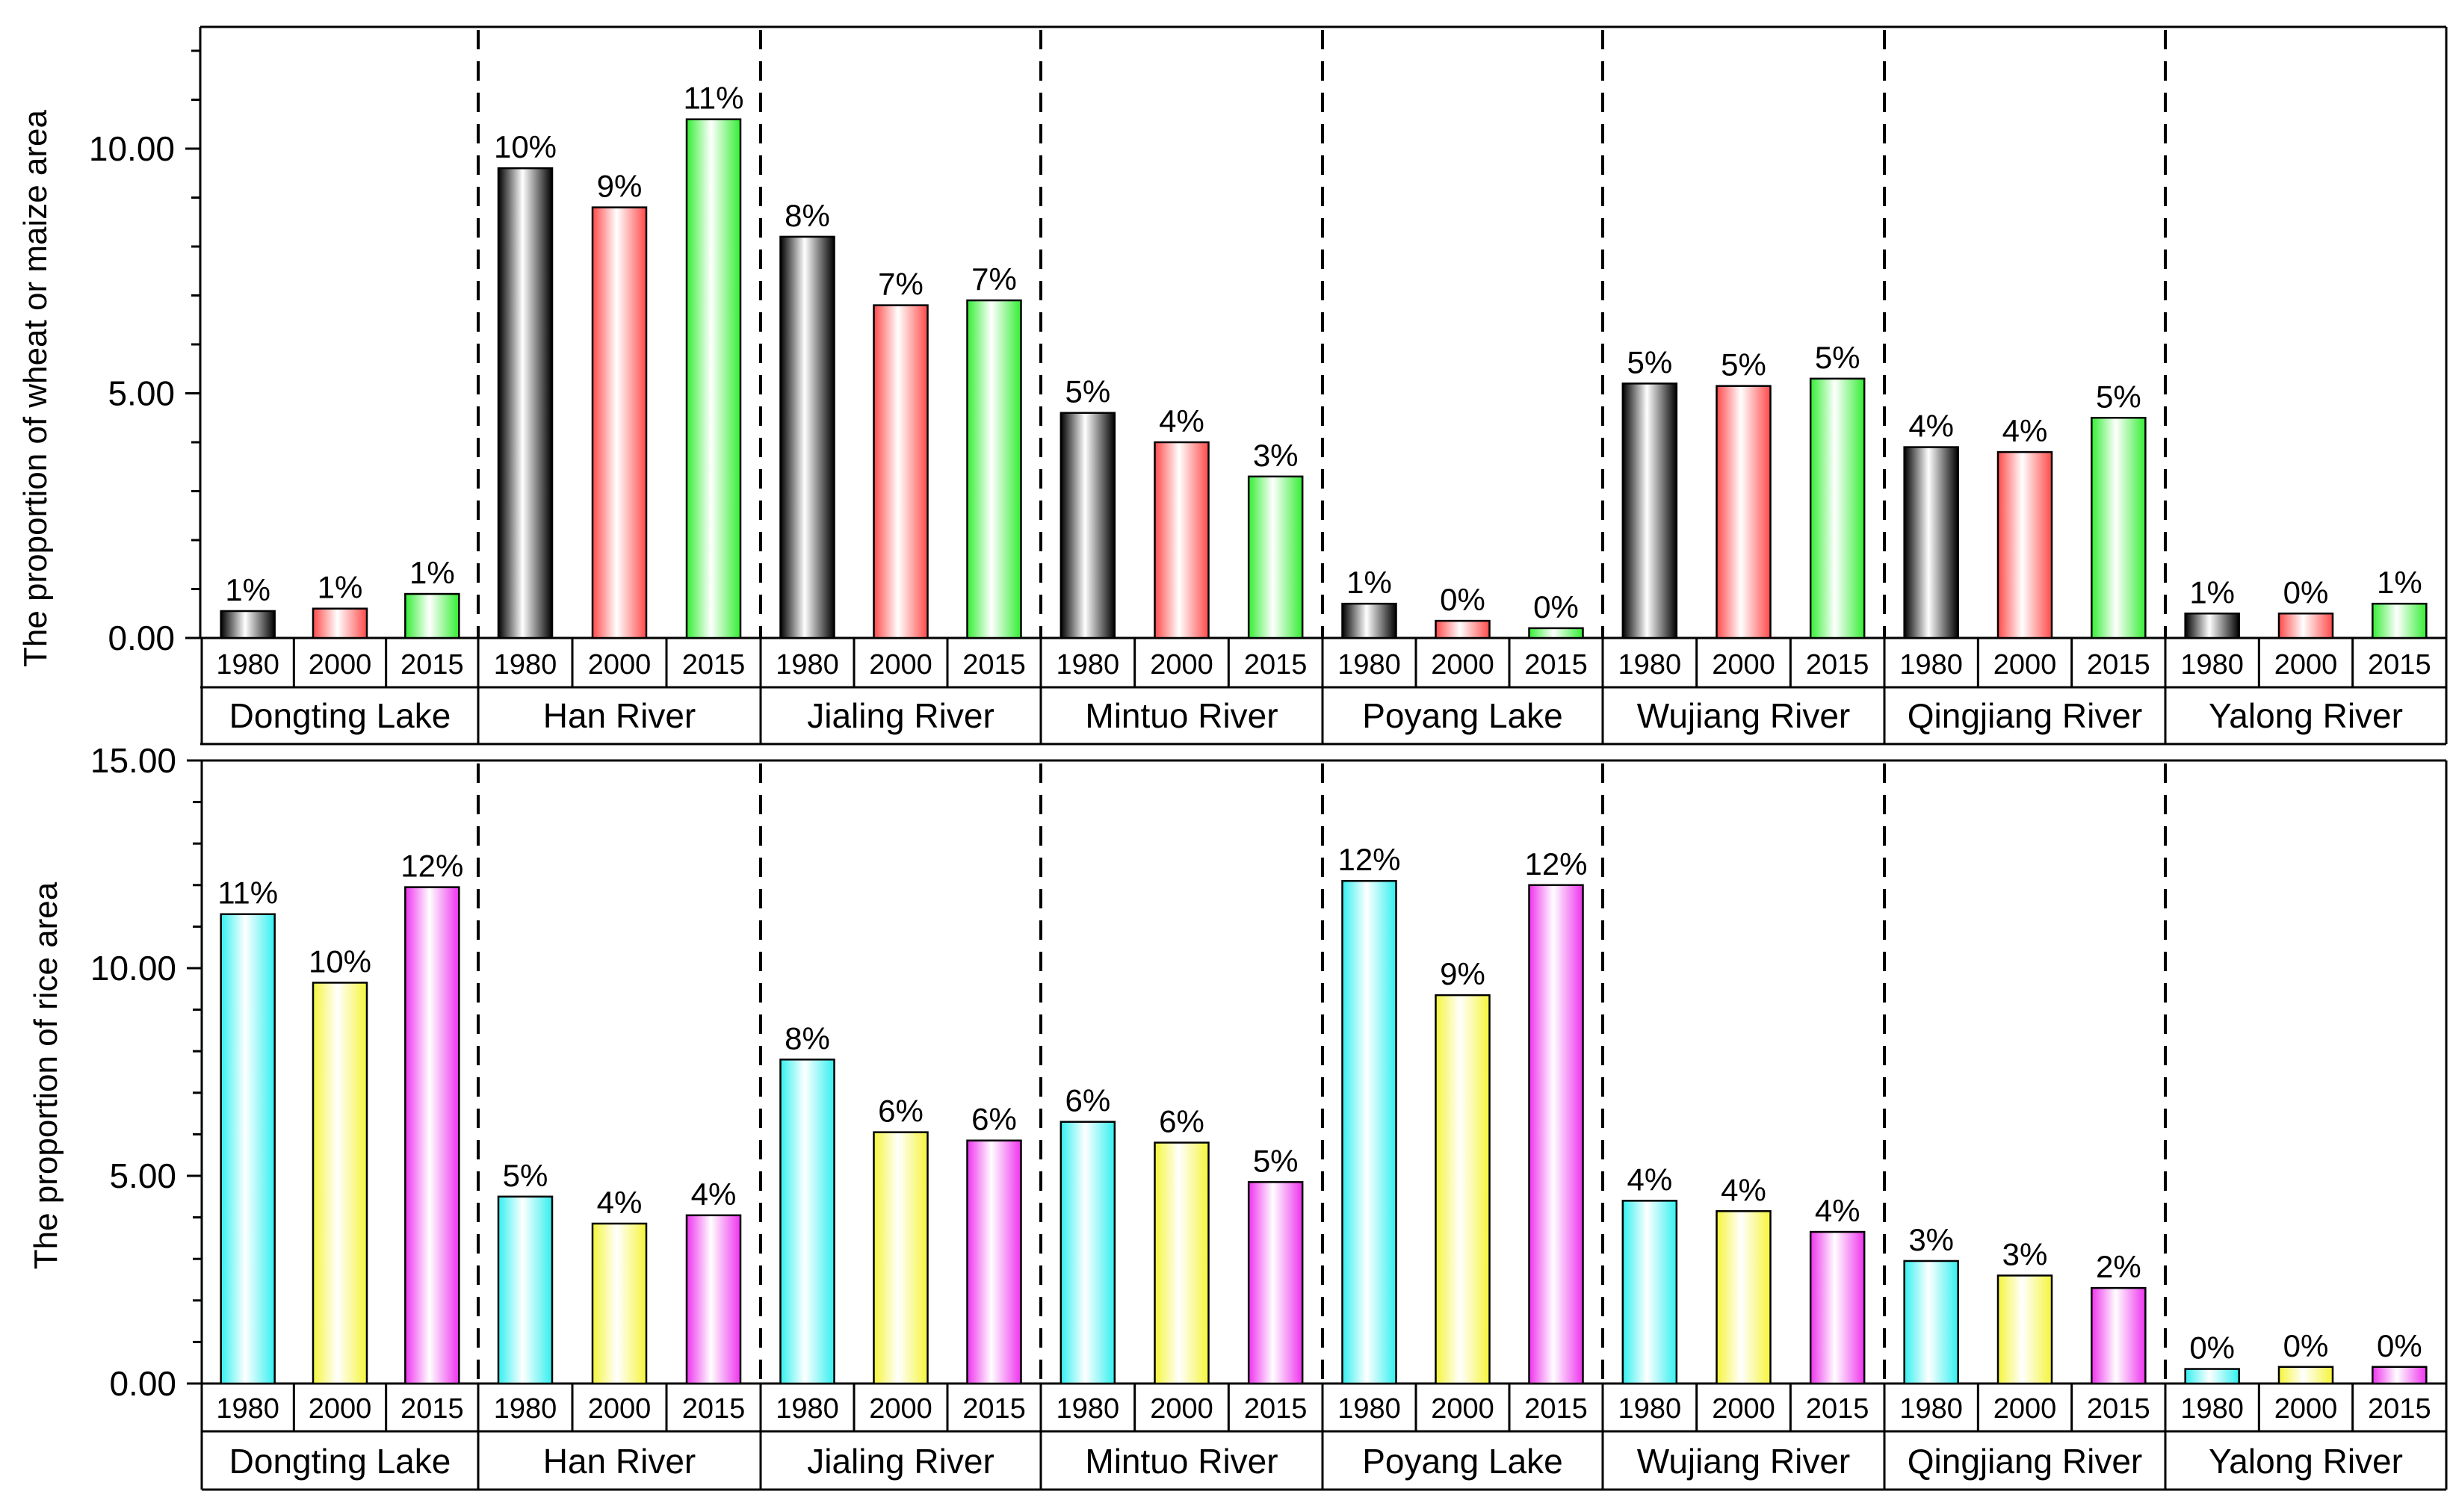 This screenshot has height=1512, width=2450. What do you see at coordinates (340, 1461) in the screenshot?
I see `rice-region-label-dongting-lake: Dongting Lake` at bounding box center [340, 1461].